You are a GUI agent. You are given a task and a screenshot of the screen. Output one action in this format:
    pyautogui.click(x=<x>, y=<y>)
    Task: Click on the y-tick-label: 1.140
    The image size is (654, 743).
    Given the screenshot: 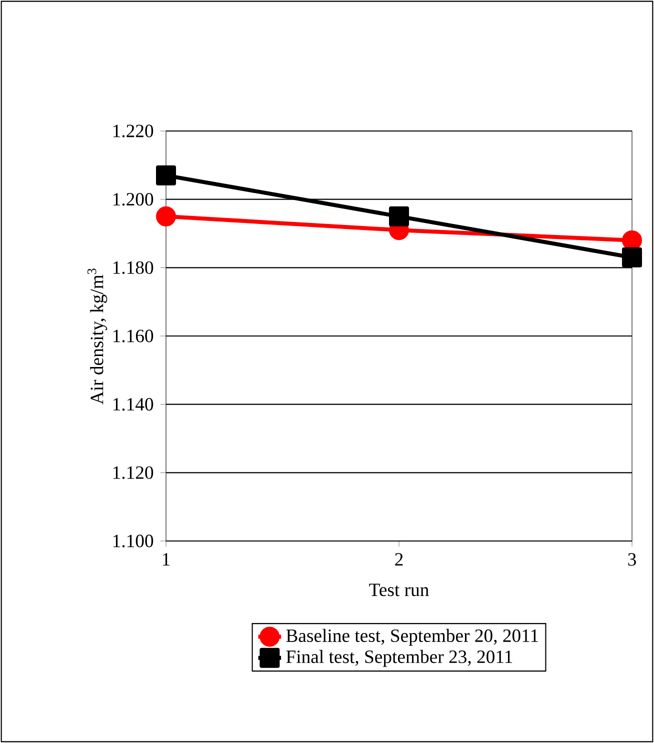 What is the action you would take?
    pyautogui.click(x=133, y=404)
    